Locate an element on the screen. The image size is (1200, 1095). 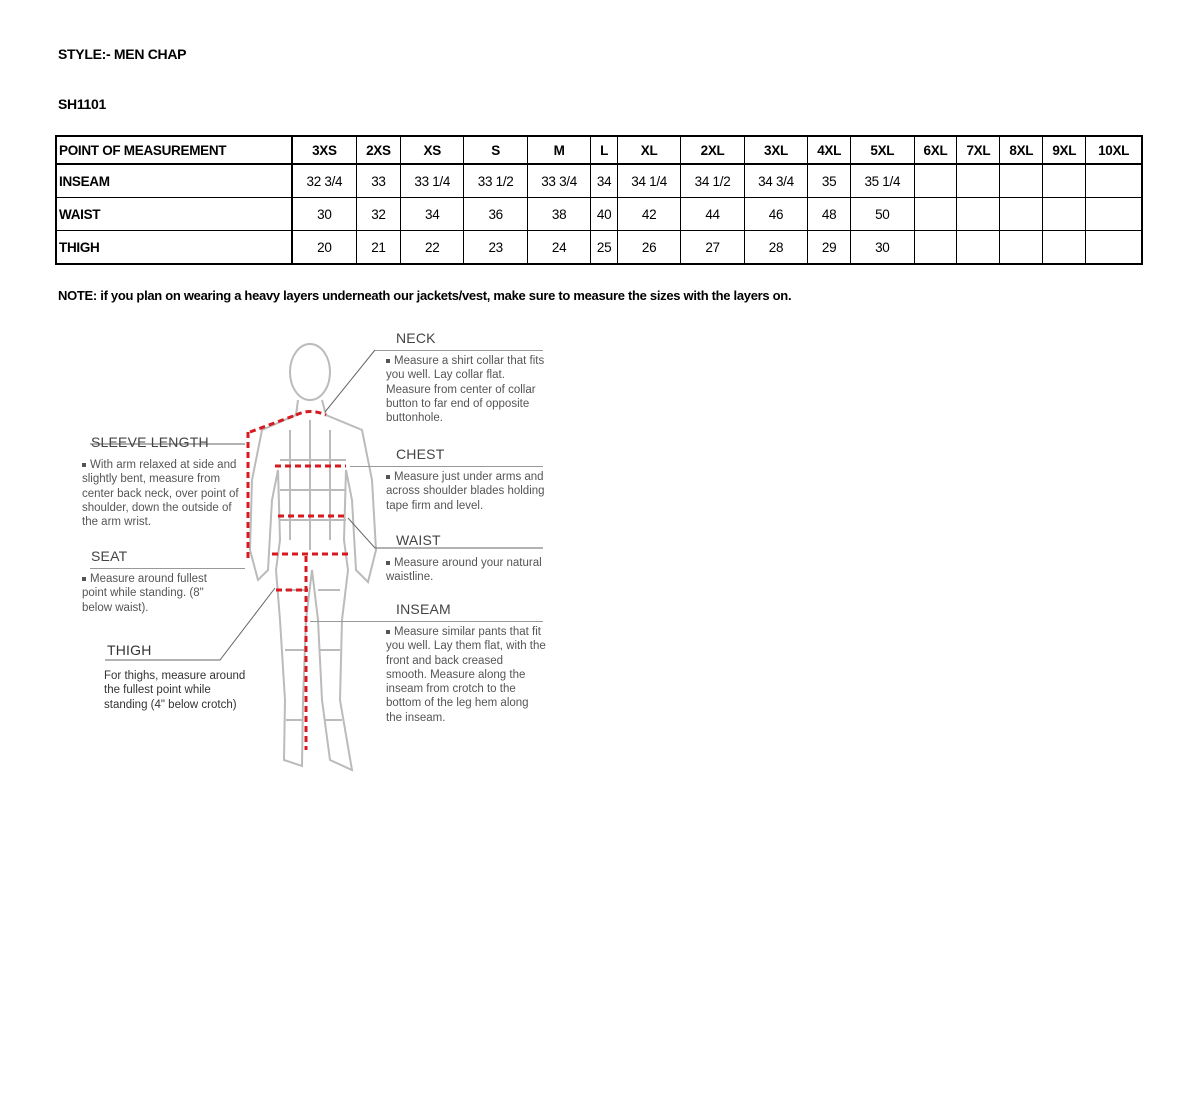
body-measurement-figure is located at coordinates (316, 557).